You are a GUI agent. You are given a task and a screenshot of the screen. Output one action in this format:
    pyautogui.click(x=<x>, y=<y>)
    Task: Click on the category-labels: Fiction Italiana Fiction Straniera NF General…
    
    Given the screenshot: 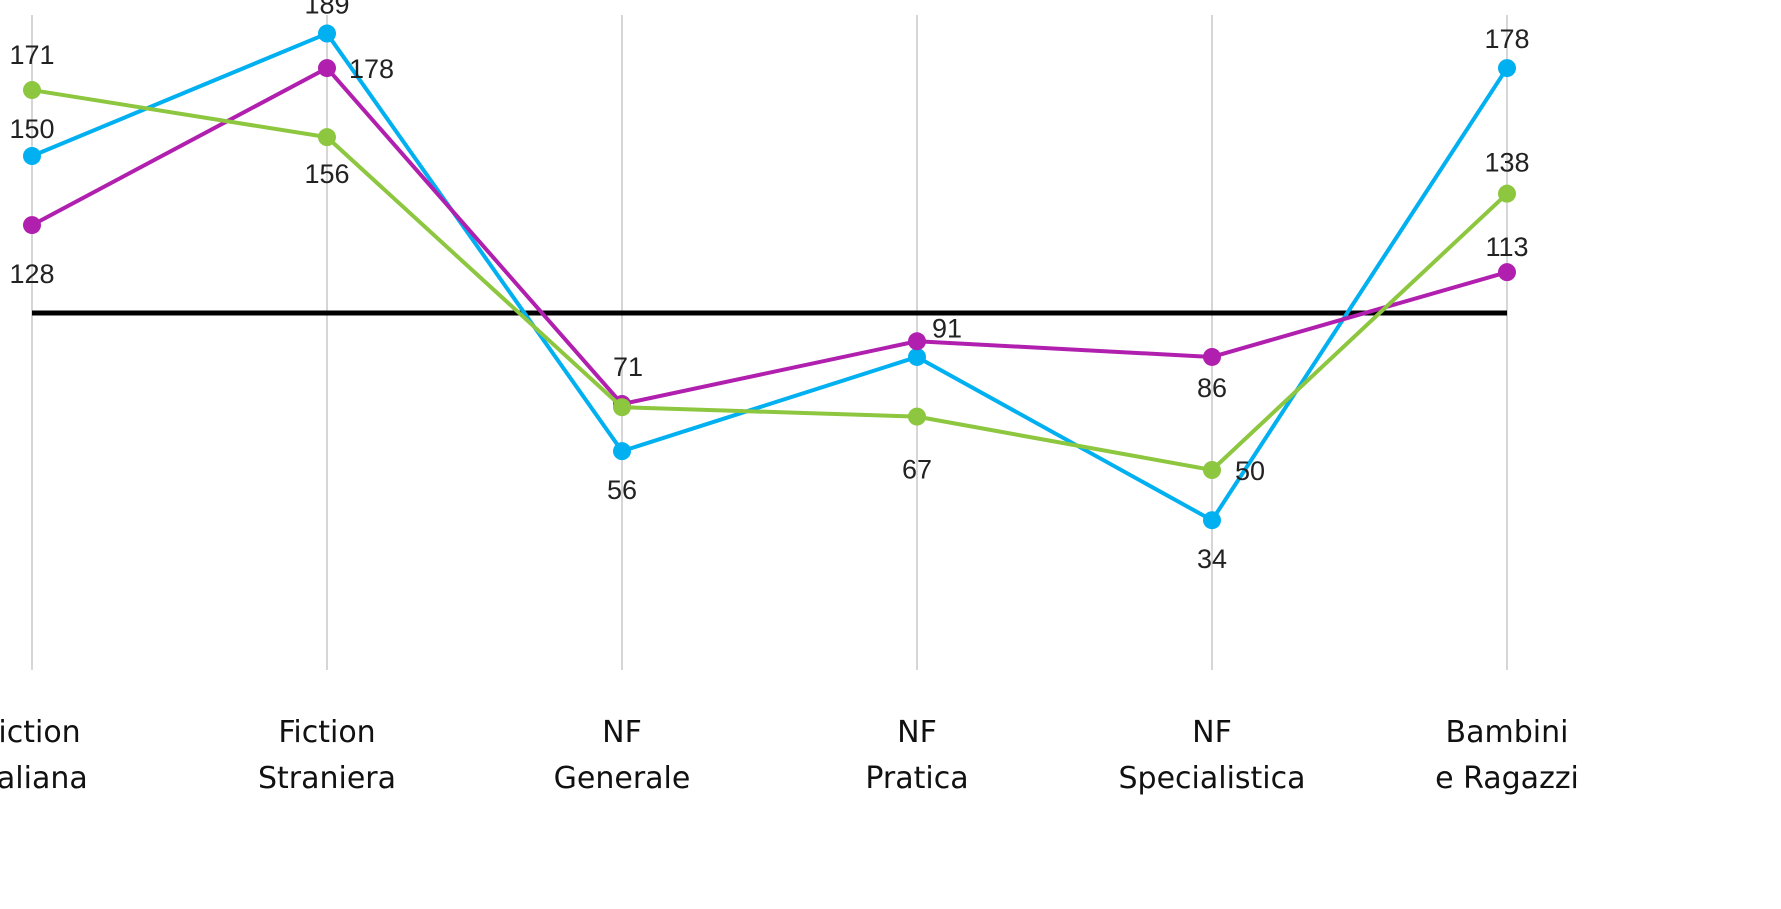 What is the action you would take?
    pyautogui.click(x=789, y=755)
    